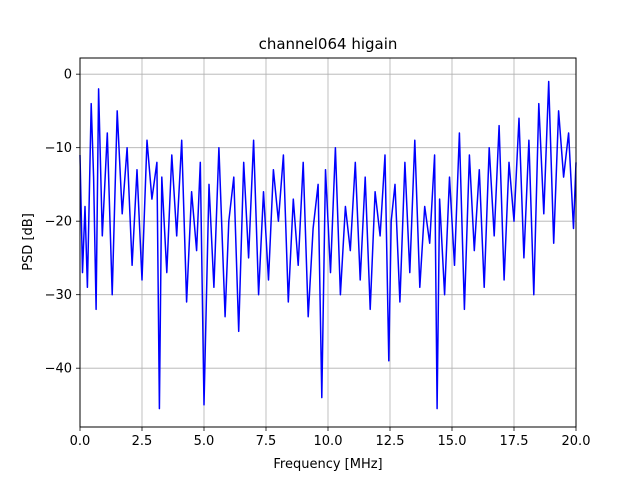  What do you see at coordinates (58, 222) in the screenshot?
I see `y-tick-label: −20` at bounding box center [58, 222].